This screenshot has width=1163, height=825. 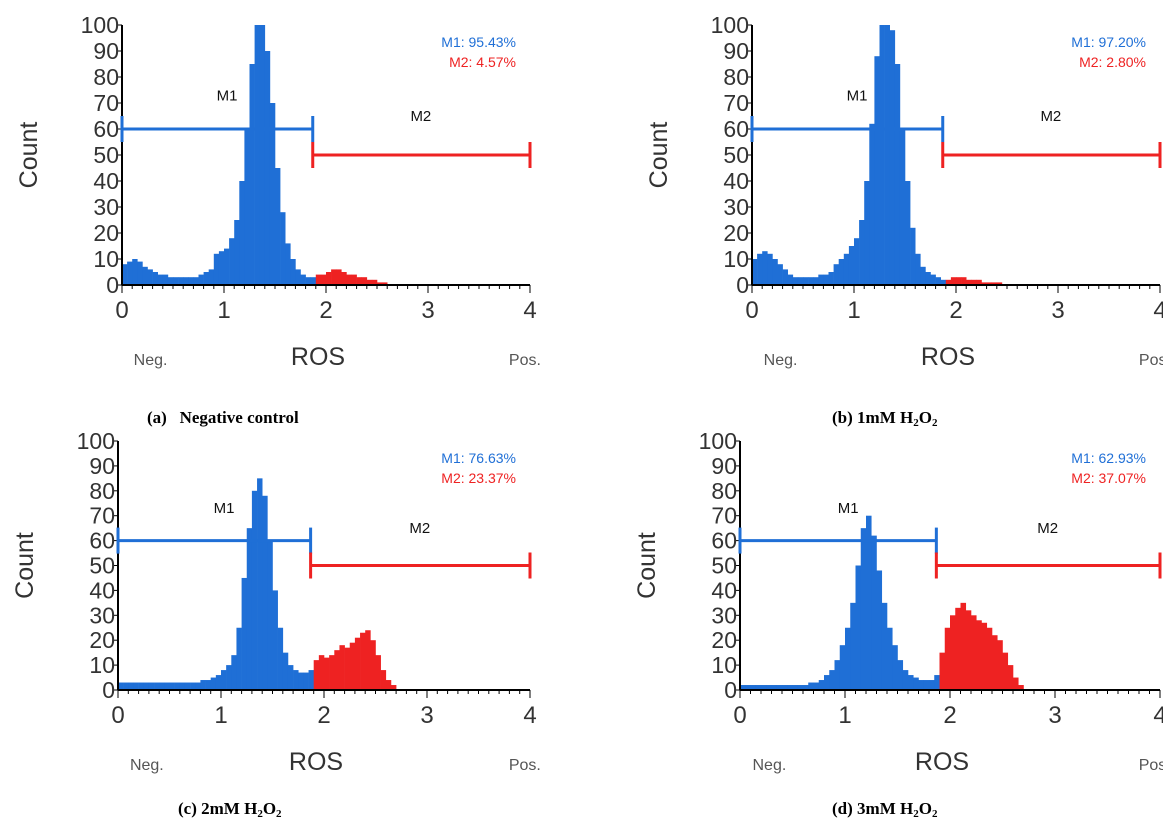 I want to click on y-axis-title: Count, so click(x=29, y=155).